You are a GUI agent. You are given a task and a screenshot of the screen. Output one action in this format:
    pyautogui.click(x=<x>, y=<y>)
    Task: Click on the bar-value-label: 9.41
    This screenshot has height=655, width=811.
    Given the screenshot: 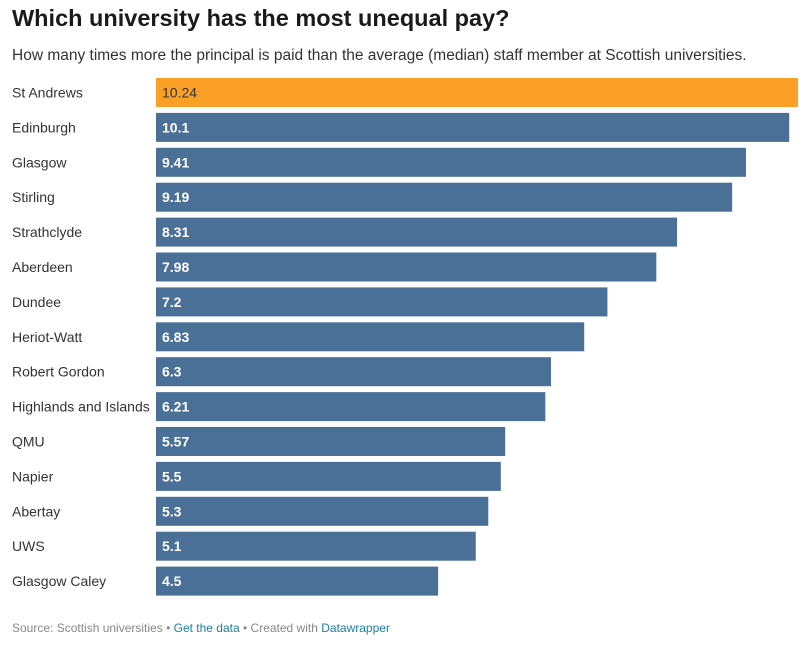 What is the action you would take?
    pyautogui.click(x=175, y=162)
    